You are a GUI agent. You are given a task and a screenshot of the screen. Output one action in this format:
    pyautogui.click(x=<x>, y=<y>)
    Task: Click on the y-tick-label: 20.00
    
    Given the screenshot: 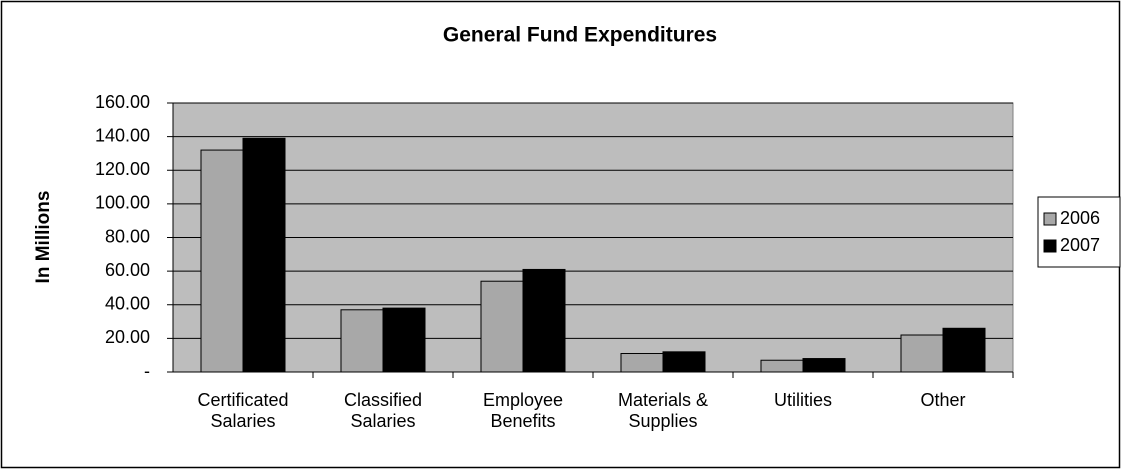 What is the action you would take?
    pyautogui.click(x=127, y=337)
    